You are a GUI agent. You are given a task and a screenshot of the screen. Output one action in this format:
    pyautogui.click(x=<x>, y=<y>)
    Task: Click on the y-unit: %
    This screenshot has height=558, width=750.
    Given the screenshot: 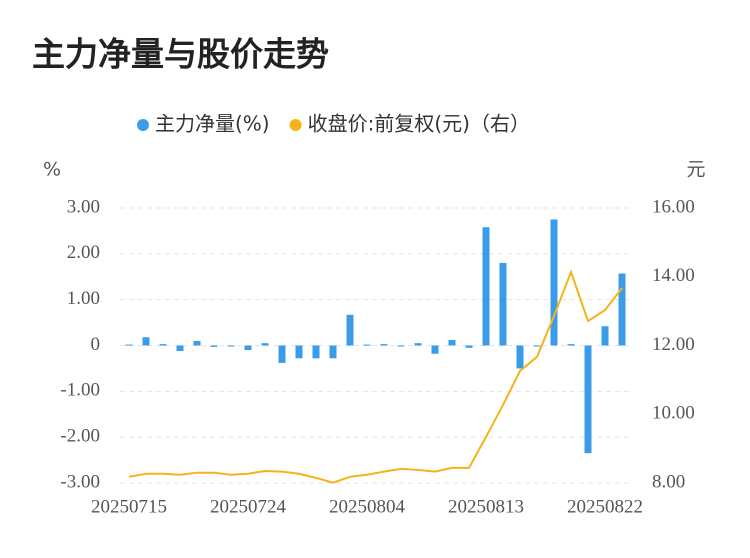 What is the action you would take?
    pyautogui.click(x=52, y=170)
    